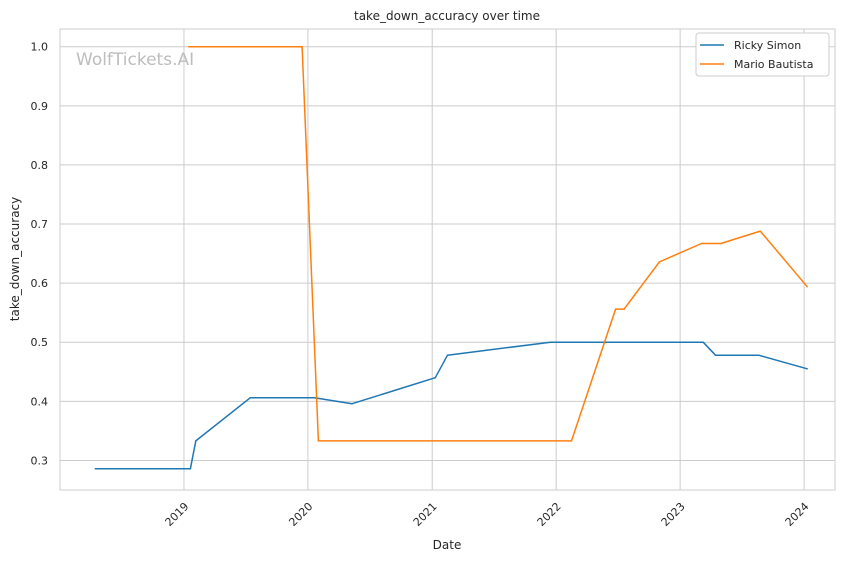  I want to click on chart-title: take_down_accuracy over time, so click(447, 16).